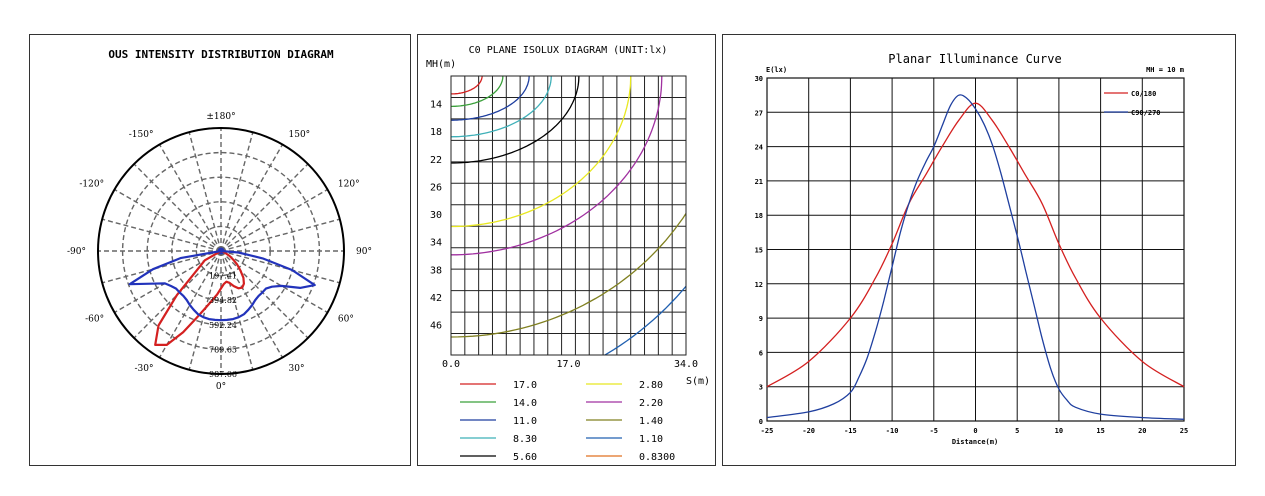 The width and height of the screenshot is (1265, 496). I want to click on x-tick-label: 10, so click(1059, 431).